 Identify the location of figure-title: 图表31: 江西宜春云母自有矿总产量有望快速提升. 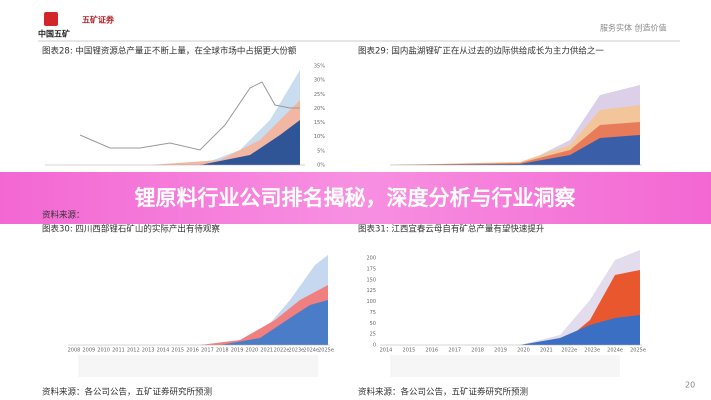
(451, 229).